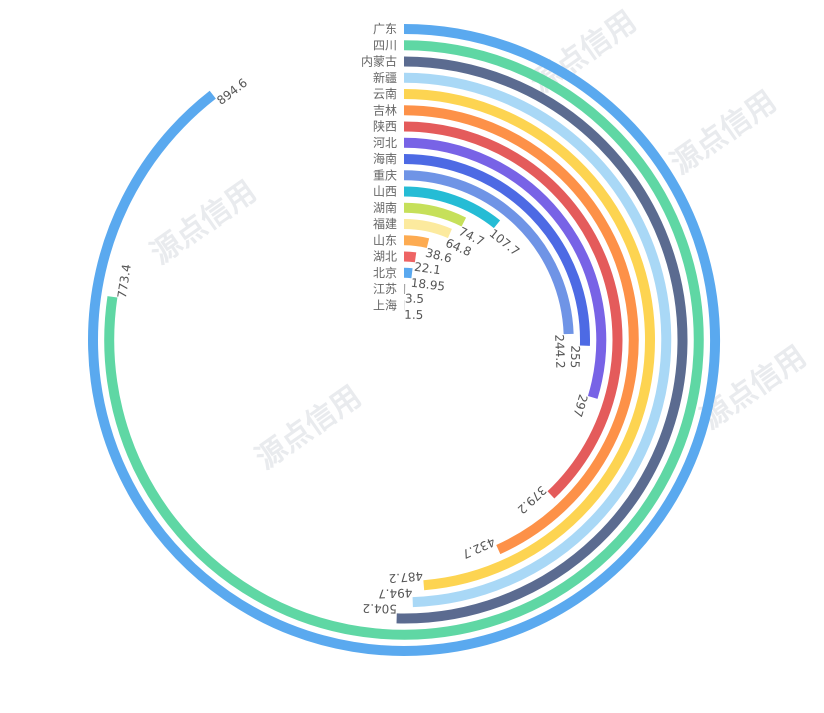  What do you see at coordinates (385, 273) in the screenshot?
I see `category-label: 北京` at bounding box center [385, 273].